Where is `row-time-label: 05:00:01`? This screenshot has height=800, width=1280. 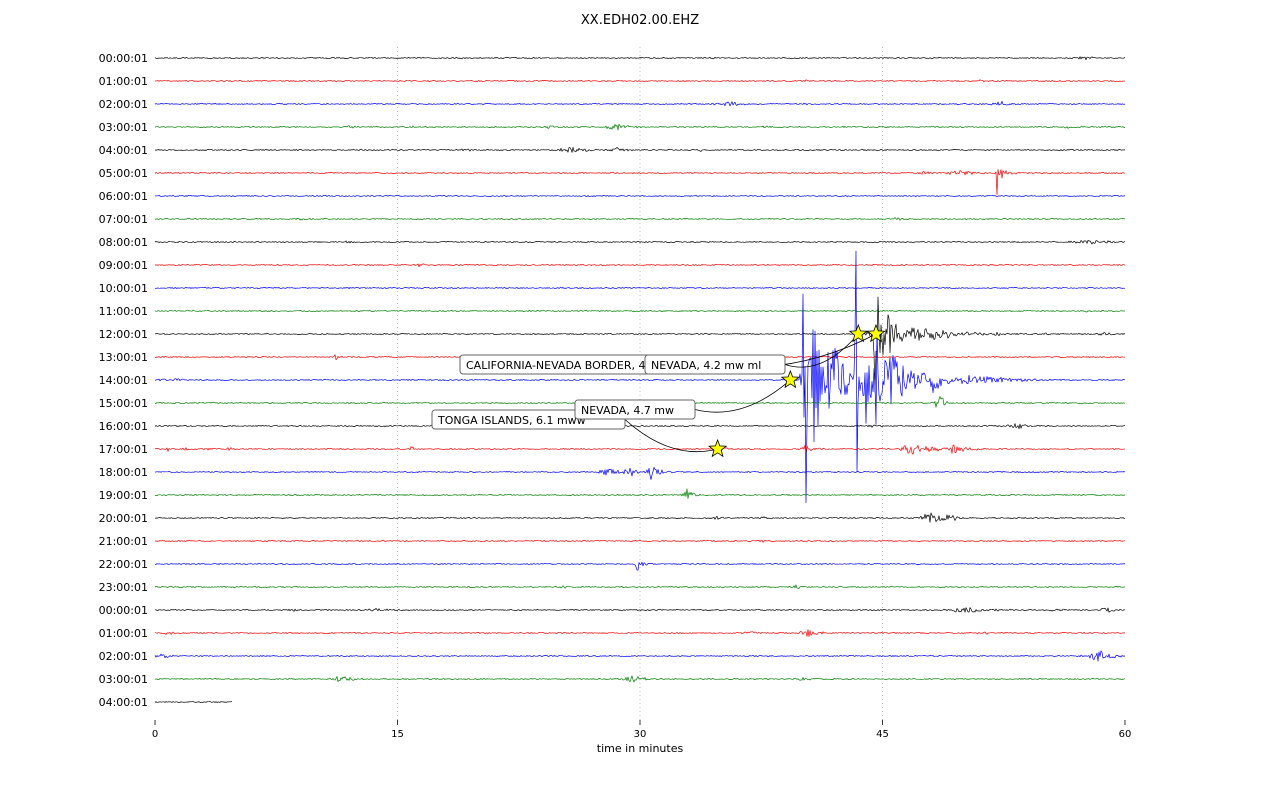
row-time-label: 05:00:01 is located at coordinates (123, 173).